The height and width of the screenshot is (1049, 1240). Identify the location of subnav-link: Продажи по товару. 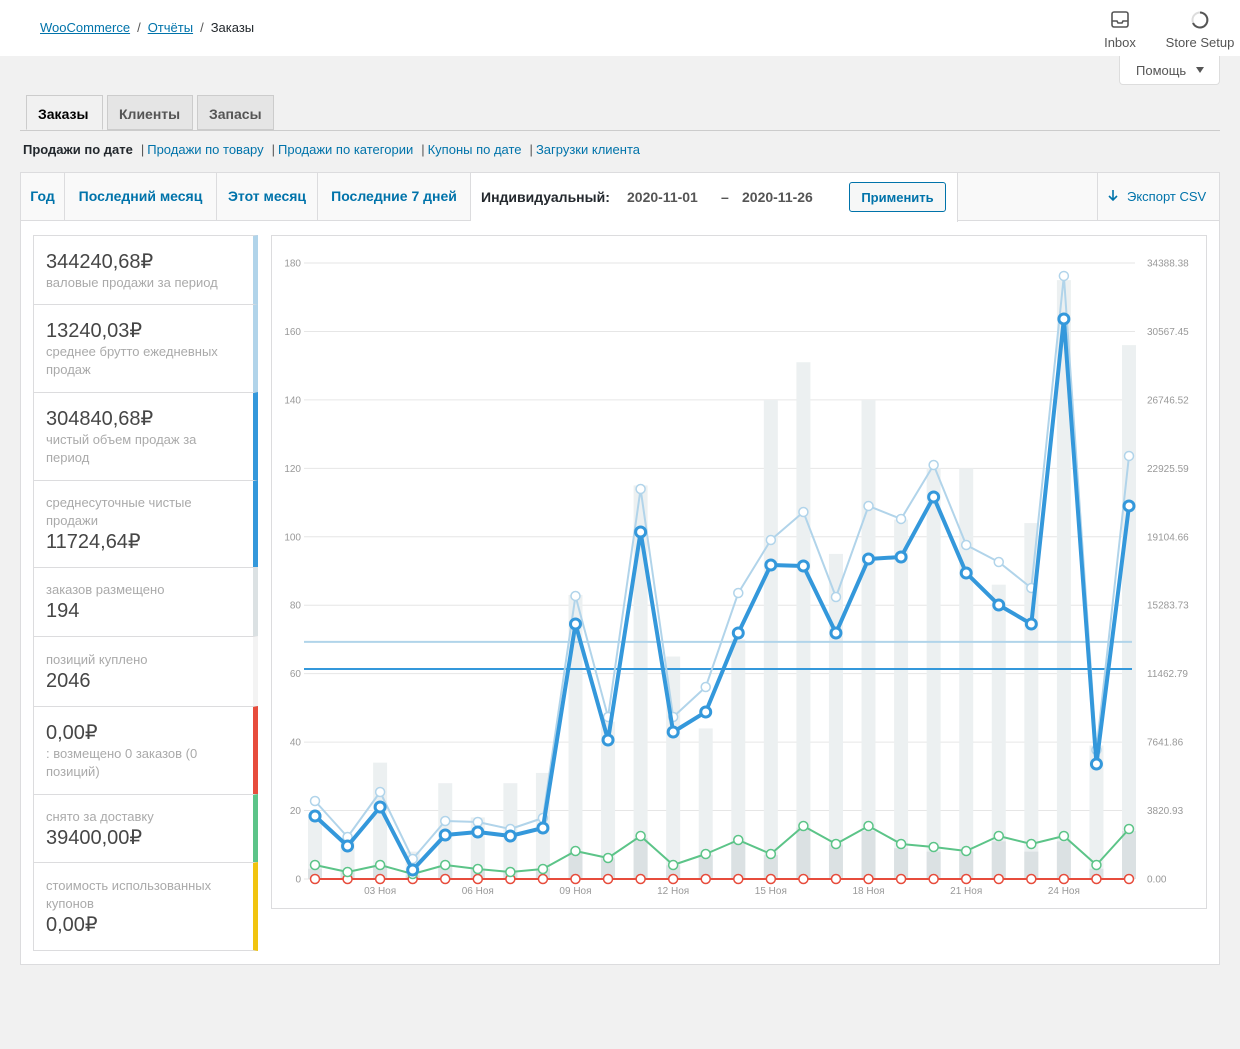
(205, 149).